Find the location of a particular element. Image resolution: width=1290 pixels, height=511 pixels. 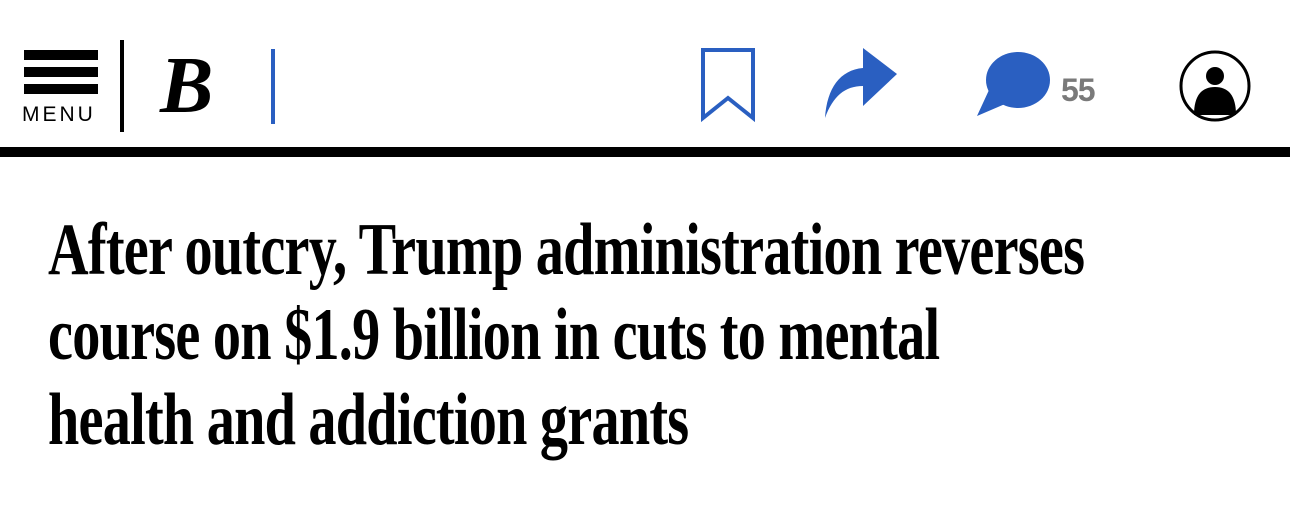

headline-line: health and addiction grants is located at coordinates (368, 420).